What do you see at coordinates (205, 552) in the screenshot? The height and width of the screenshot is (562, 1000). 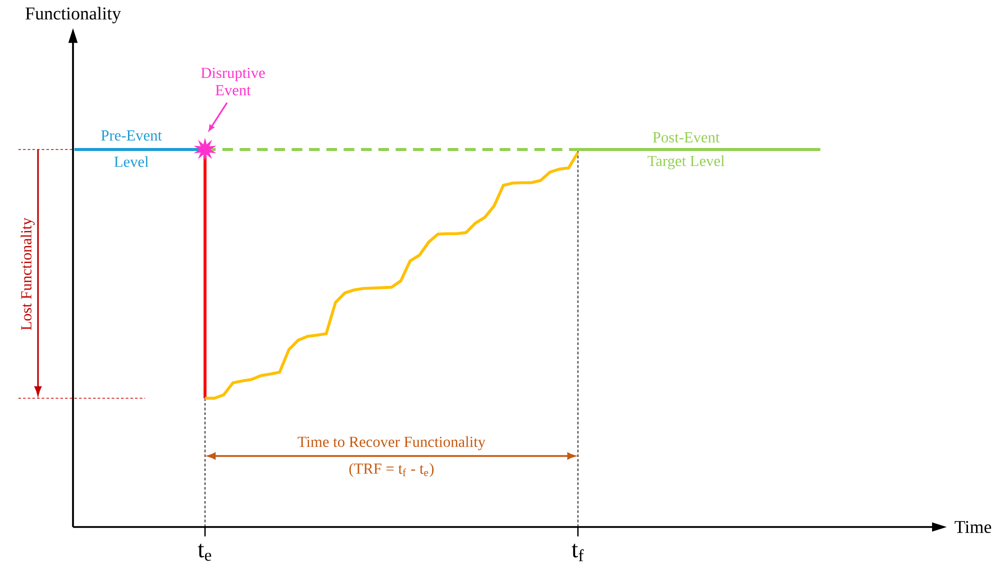 I see `x-tick-label: t$_{e}$` at bounding box center [205, 552].